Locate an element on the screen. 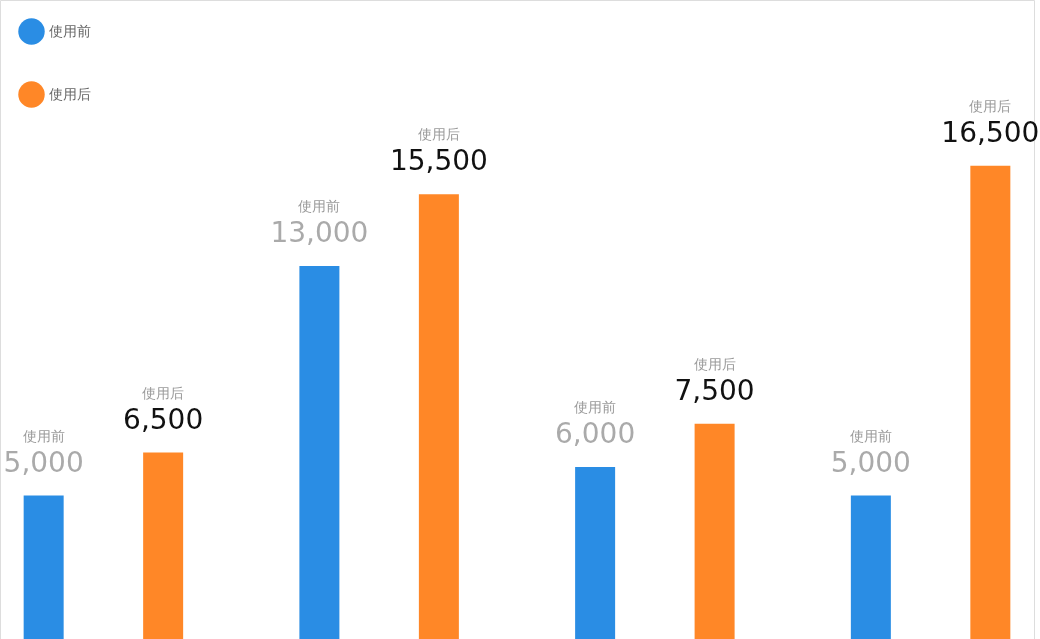  data-label: 13,000 is located at coordinates (319, 233).